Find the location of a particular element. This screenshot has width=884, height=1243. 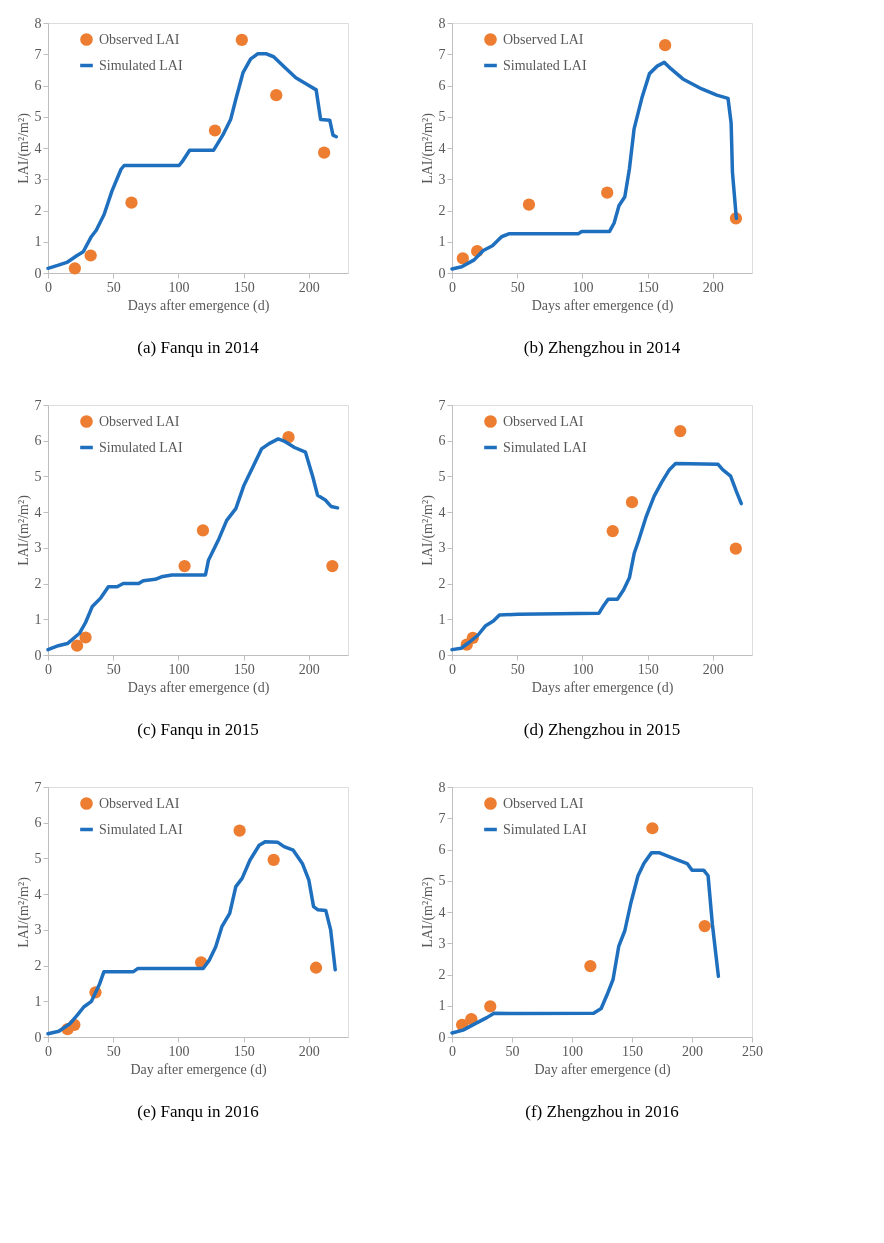

text: (d) Zhengzhou in 2015 is located at coordinates (602, 729).